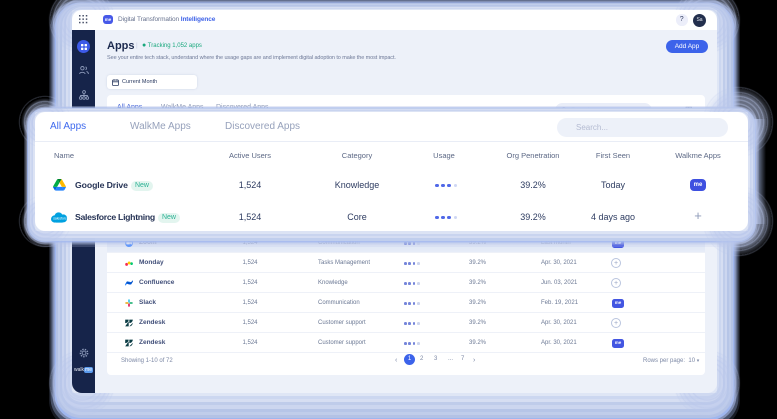  What do you see at coordinates (60, 219) in the screenshot?
I see `svg-text: salesforce` at bounding box center [60, 219].